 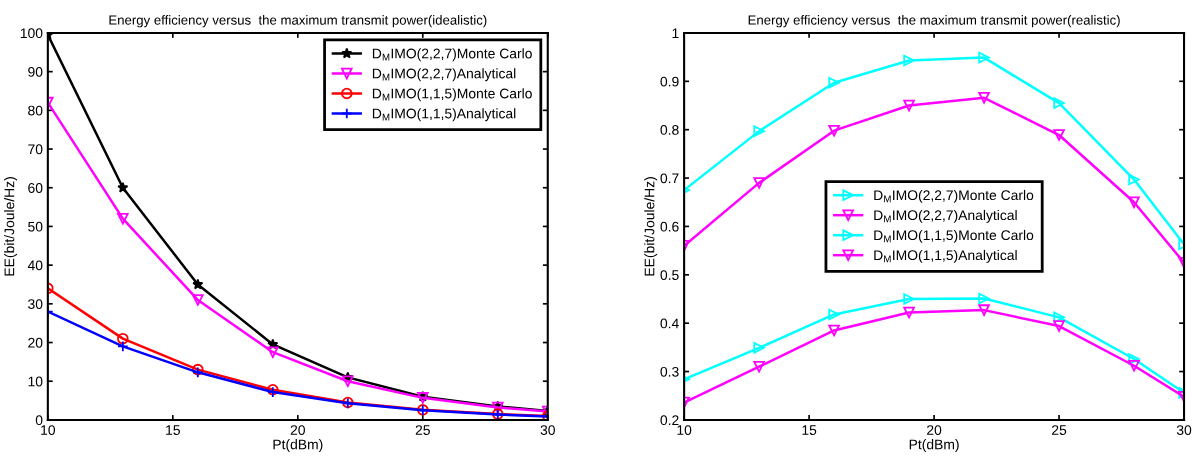 I want to click on y-tick-label: 1, so click(x=675, y=33).